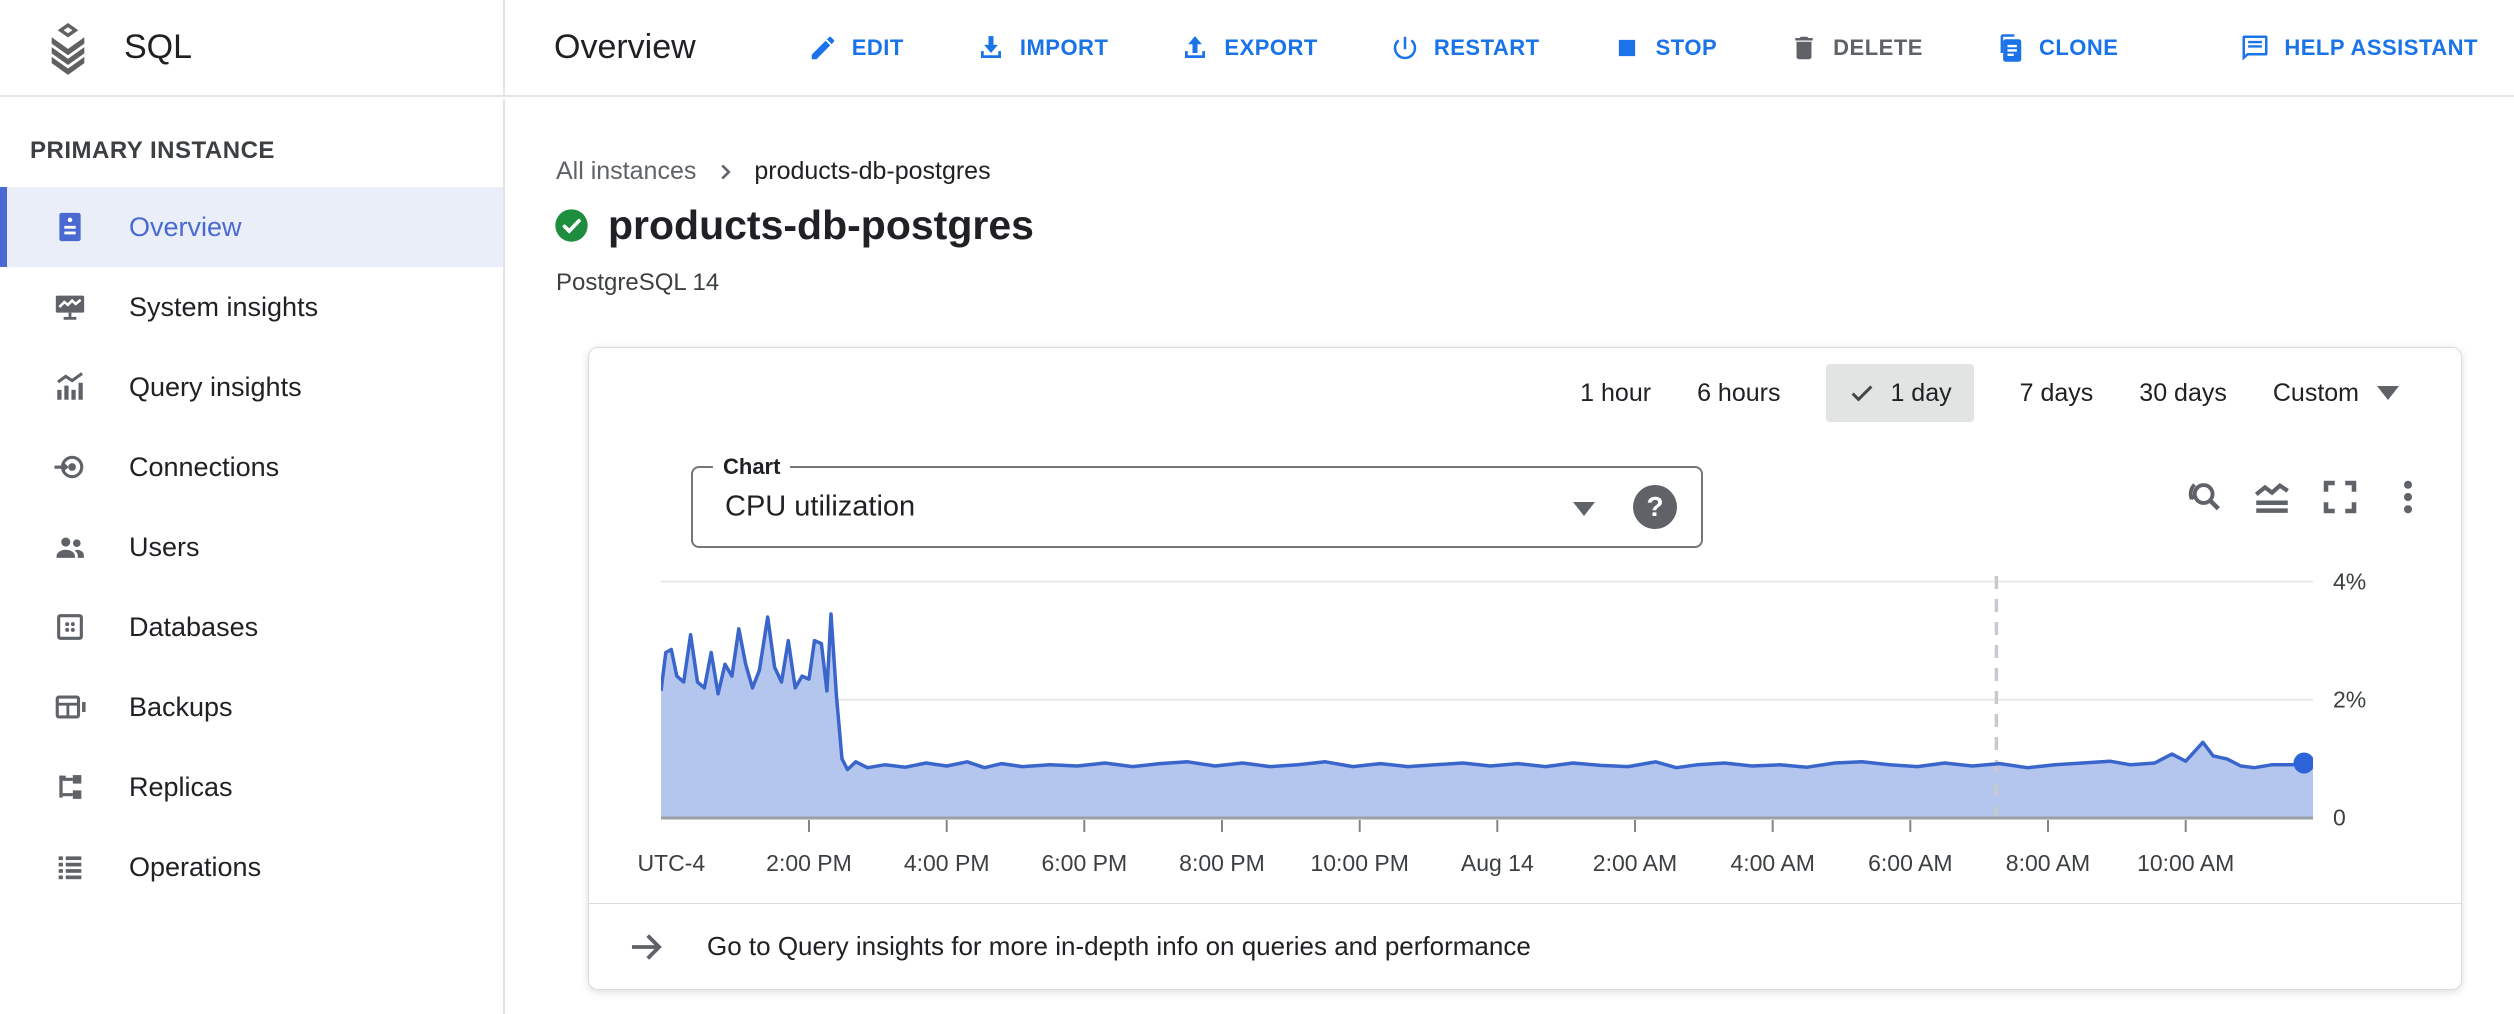 The height and width of the screenshot is (1014, 2514). I want to click on help-assistant-button: HELP ASSISTANT, so click(2359, 48).